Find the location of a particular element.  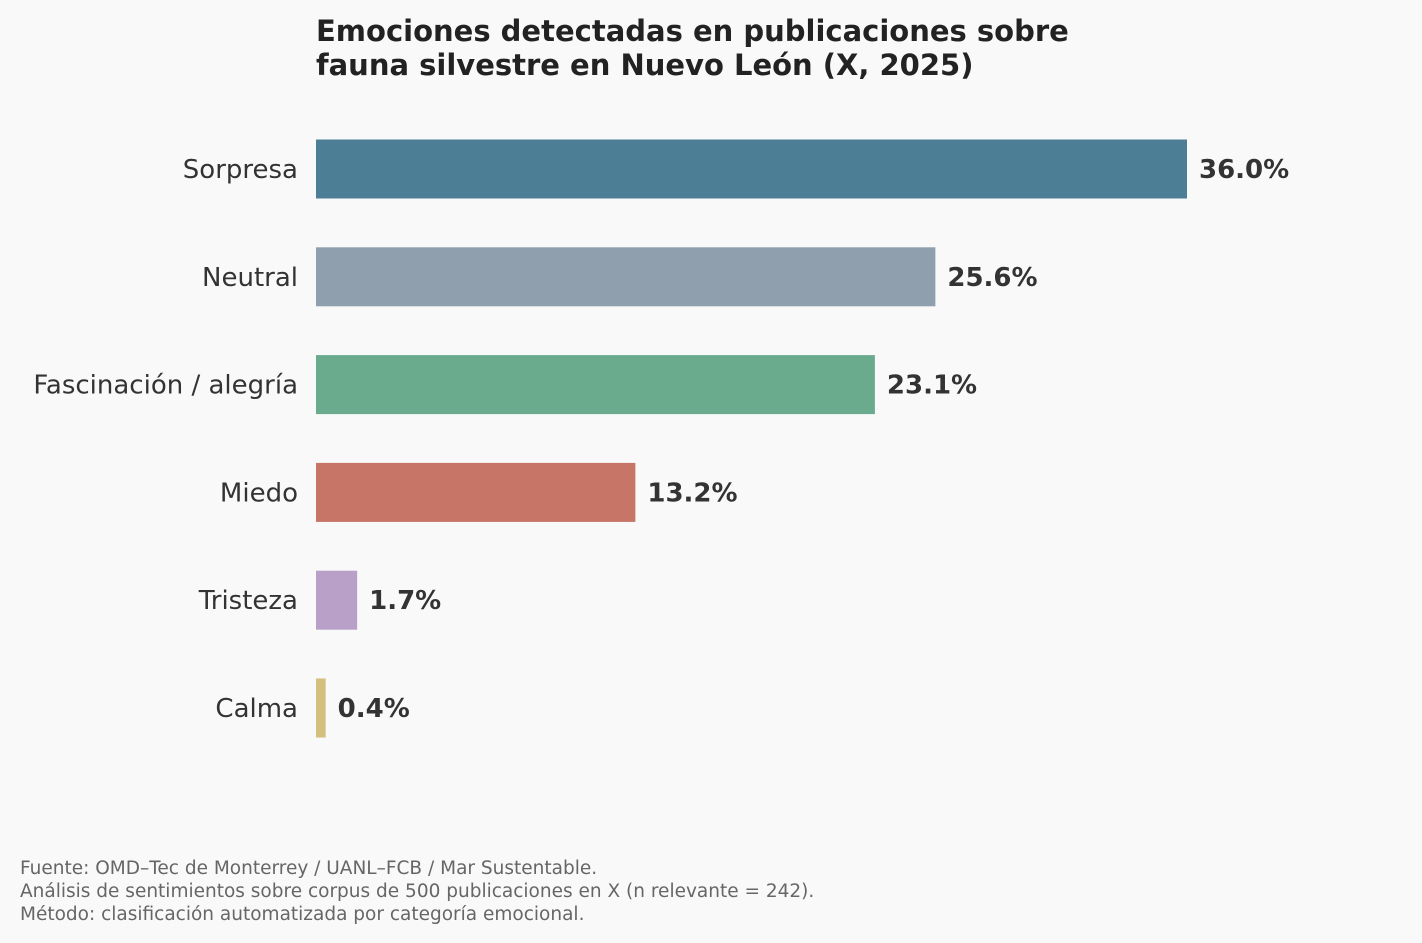

category-label-tristeza: Tristeza is located at coordinates (248, 601).